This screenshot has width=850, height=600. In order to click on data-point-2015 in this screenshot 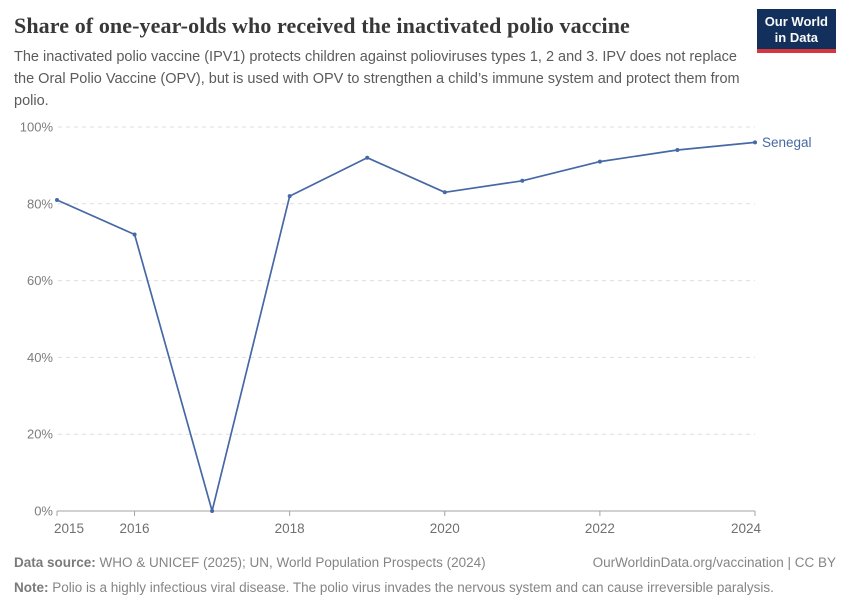, I will do `click(57, 200)`.